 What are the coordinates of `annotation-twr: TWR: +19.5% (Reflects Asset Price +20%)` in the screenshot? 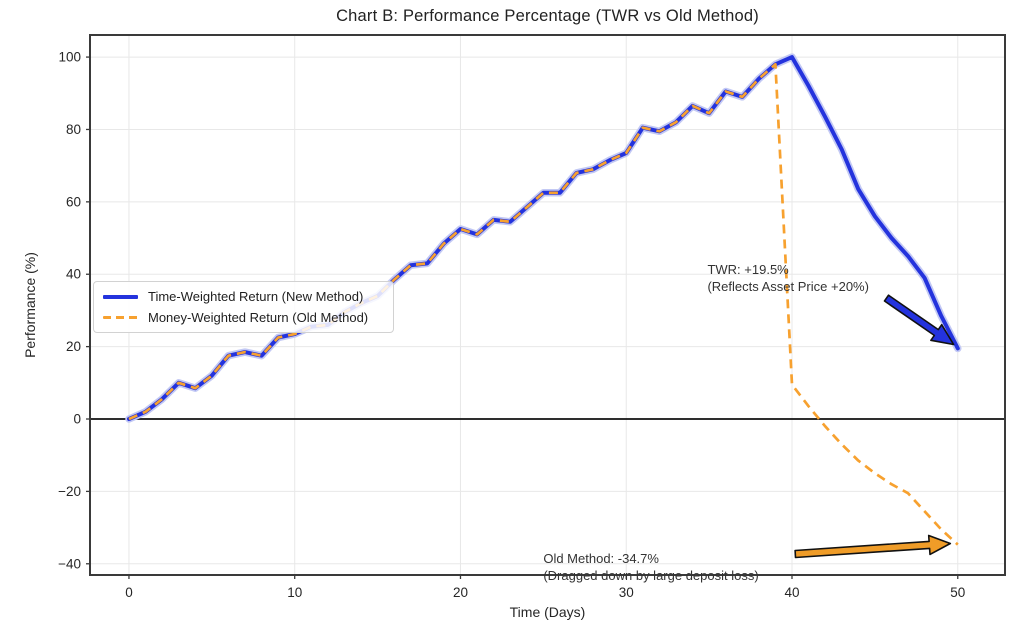 It's located at (787, 278).